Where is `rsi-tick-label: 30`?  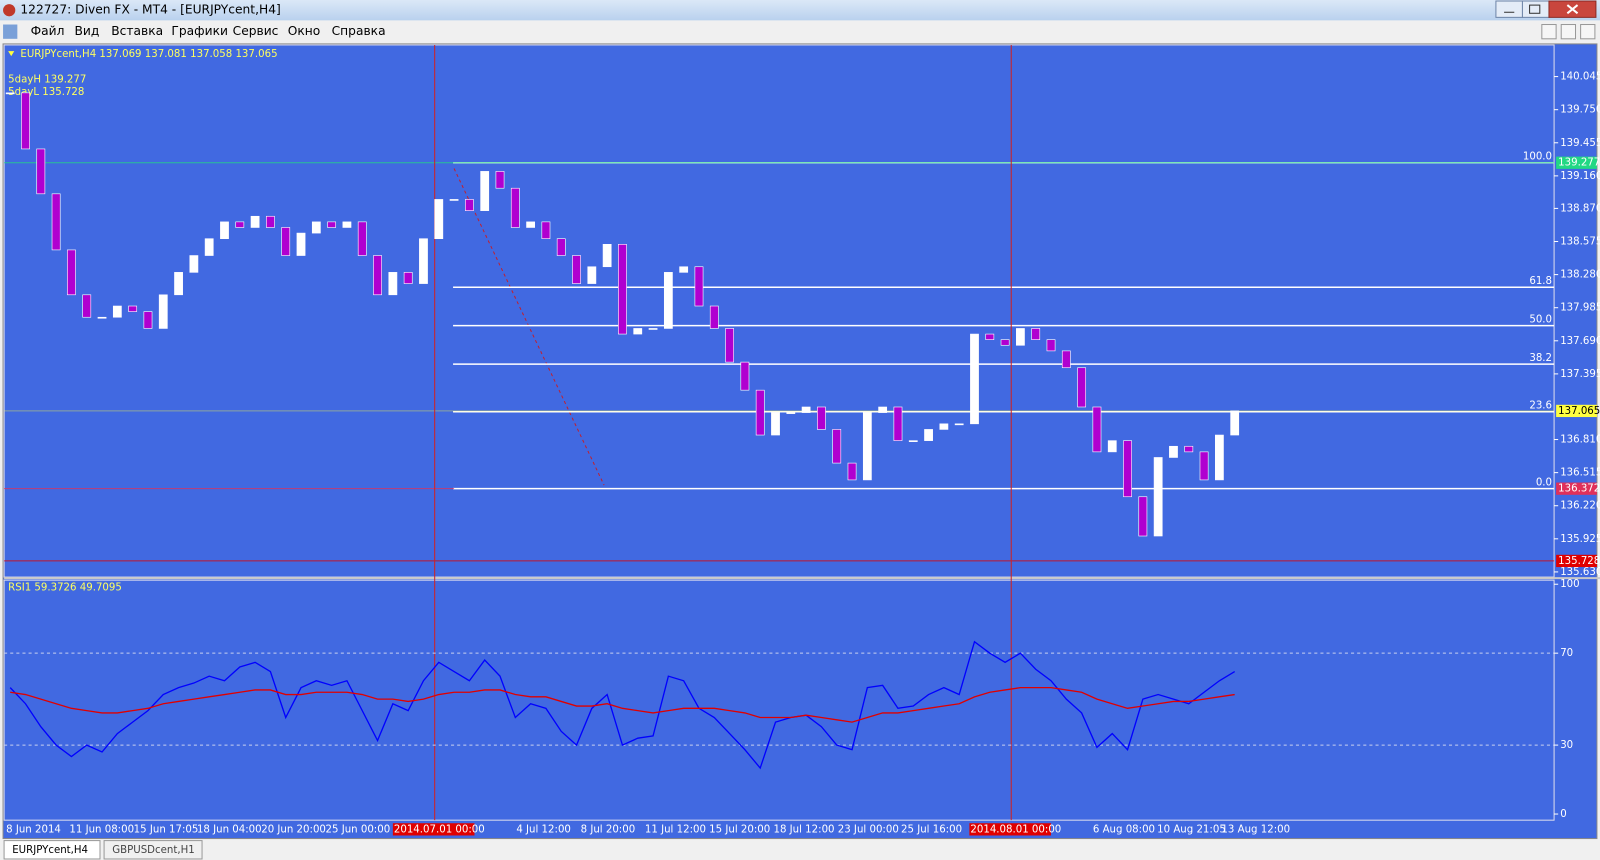
rsi-tick-label: 30 is located at coordinates (1566, 745).